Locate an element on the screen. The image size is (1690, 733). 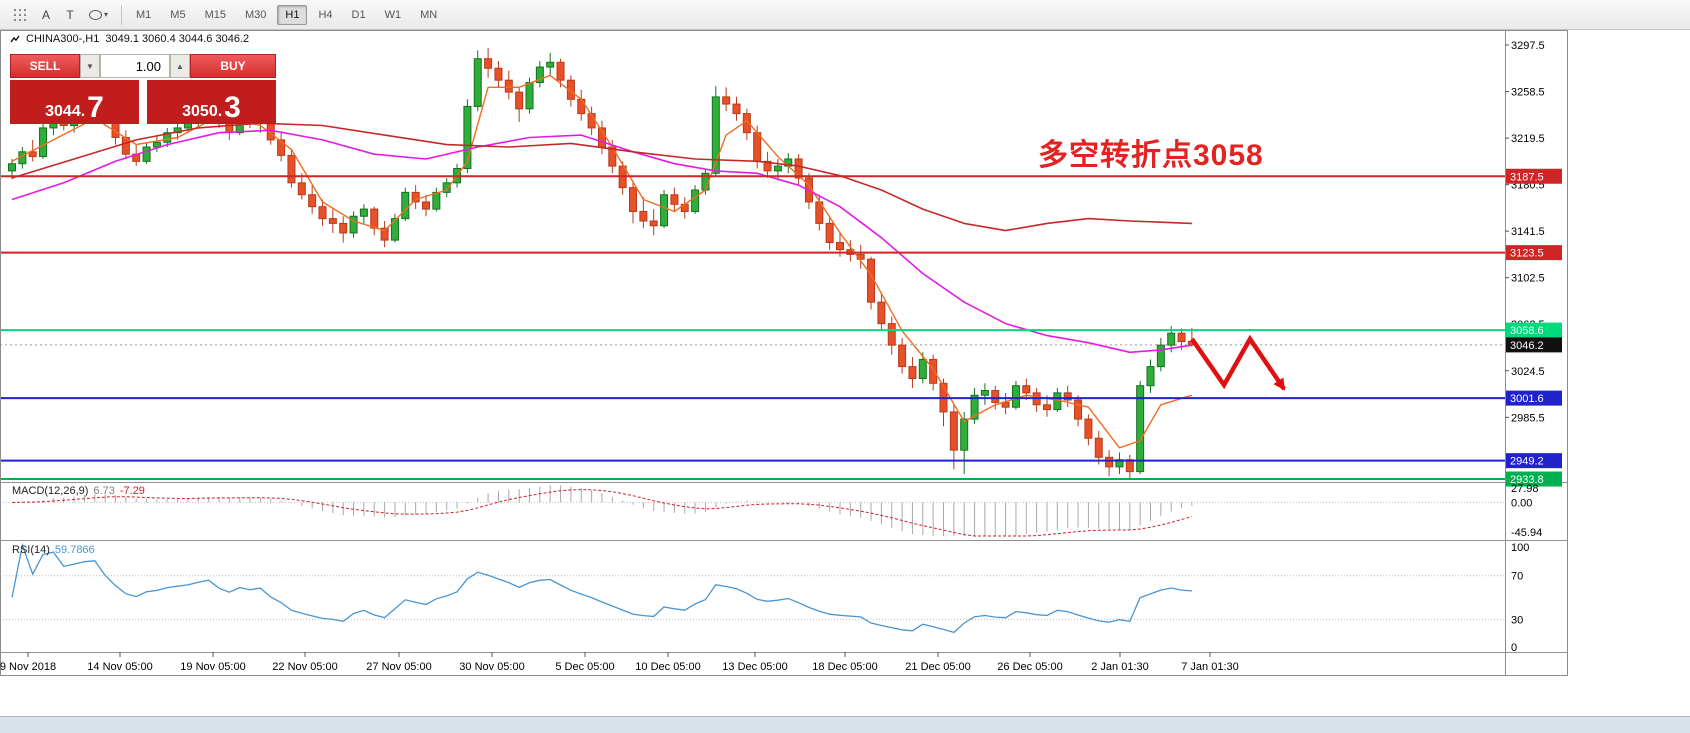
svg-text: 0 is located at coordinates (1514, 648).